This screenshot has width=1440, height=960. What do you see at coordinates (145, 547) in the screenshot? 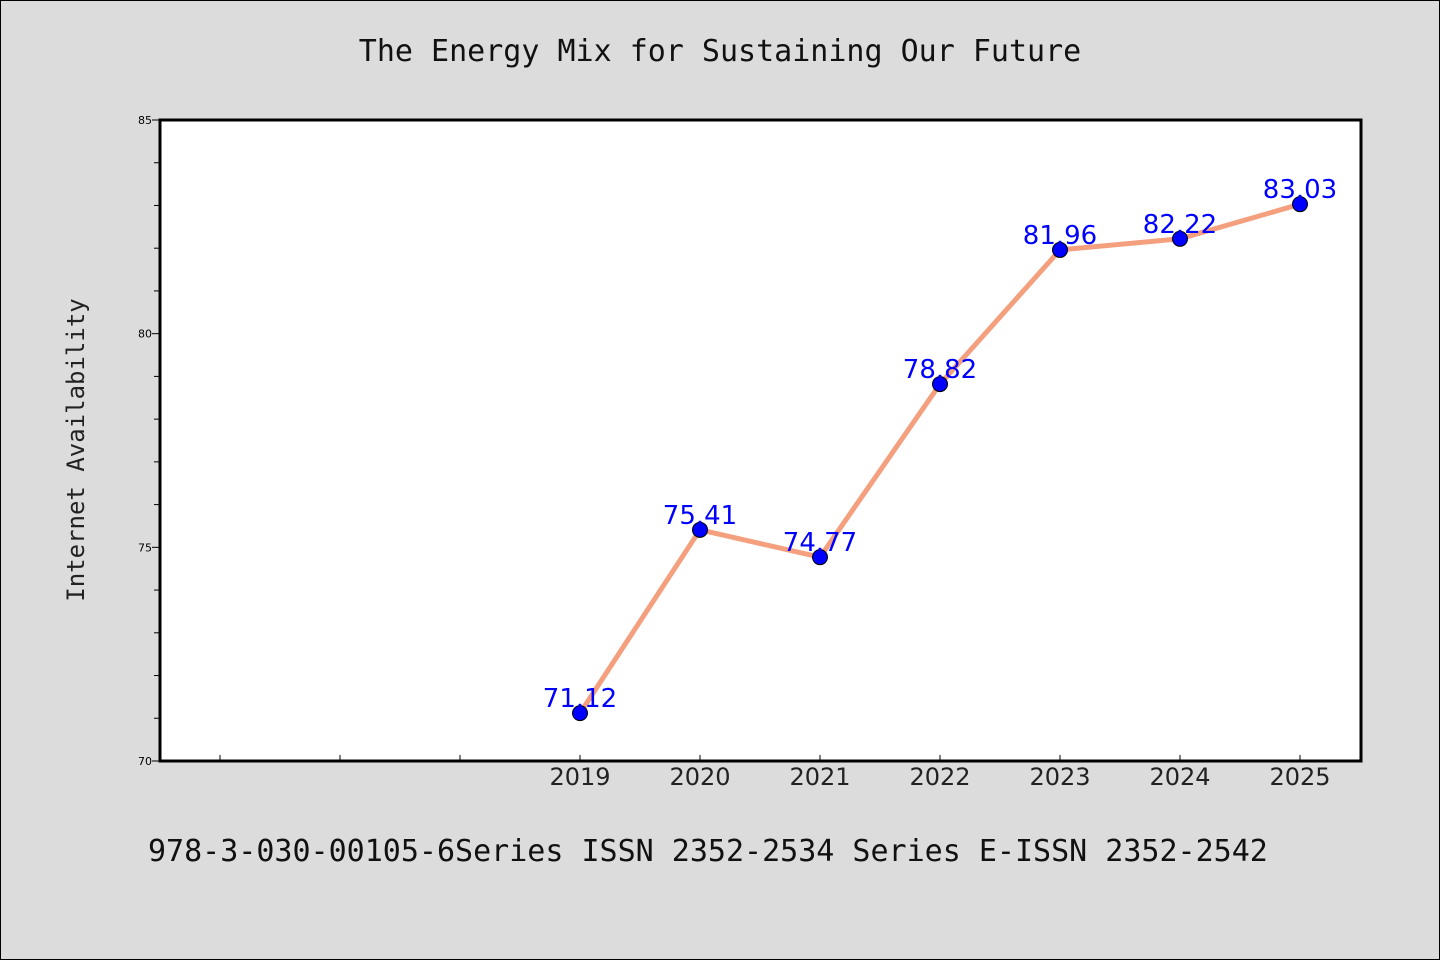
I see `y-tick-label: 75` at bounding box center [145, 547].